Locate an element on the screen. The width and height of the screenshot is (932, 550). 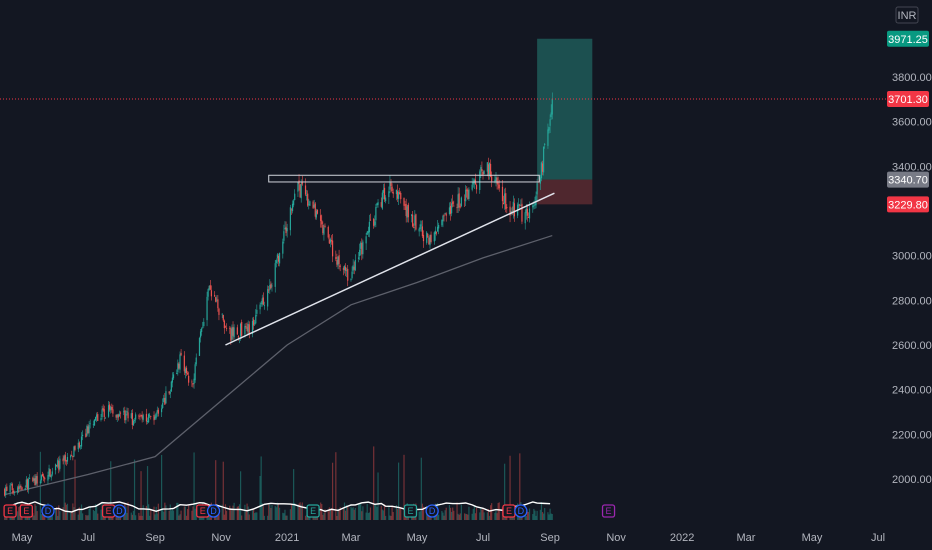
x-tick-label: Jul is located at coordinates (483, 538).